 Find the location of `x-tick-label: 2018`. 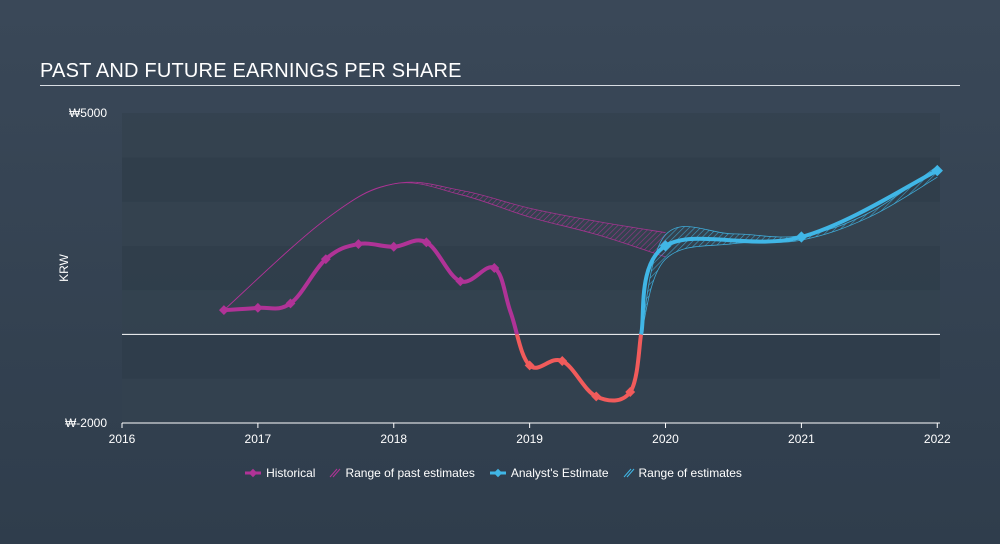

x-tick-label: 2018 is located at coordinates (393, 439).